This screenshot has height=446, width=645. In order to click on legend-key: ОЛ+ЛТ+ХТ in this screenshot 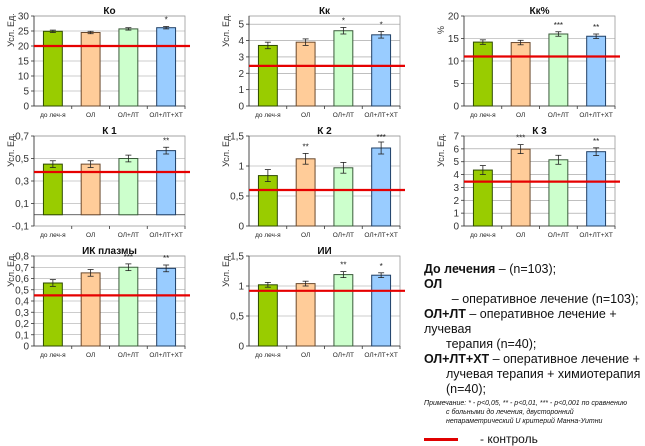, I will do `click(457, 359)`.